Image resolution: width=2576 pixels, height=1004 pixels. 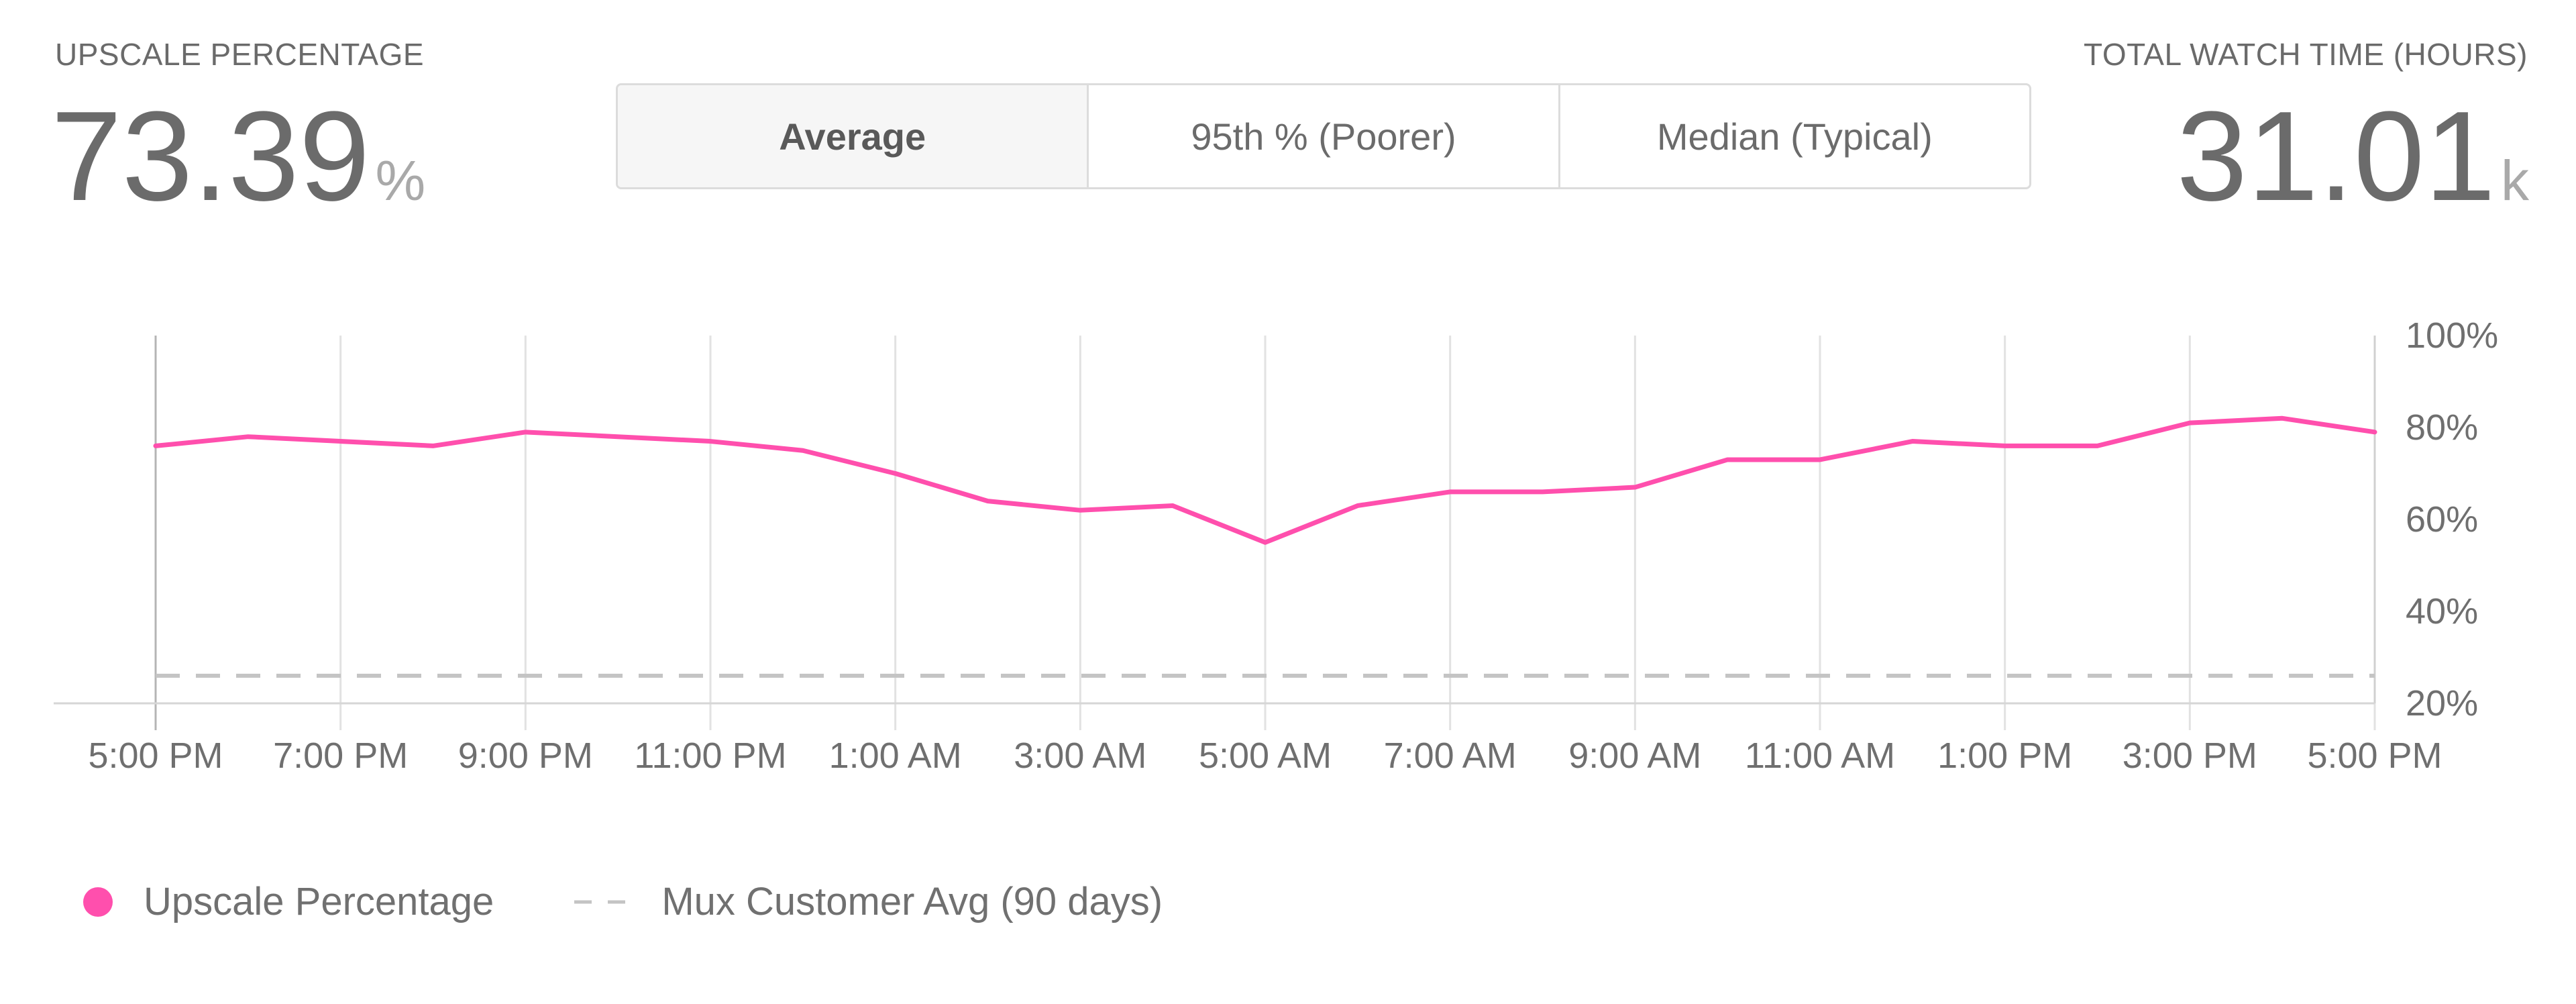 I want to click on x-tick-label: 11:00 PM, so click(x=710, y=756).